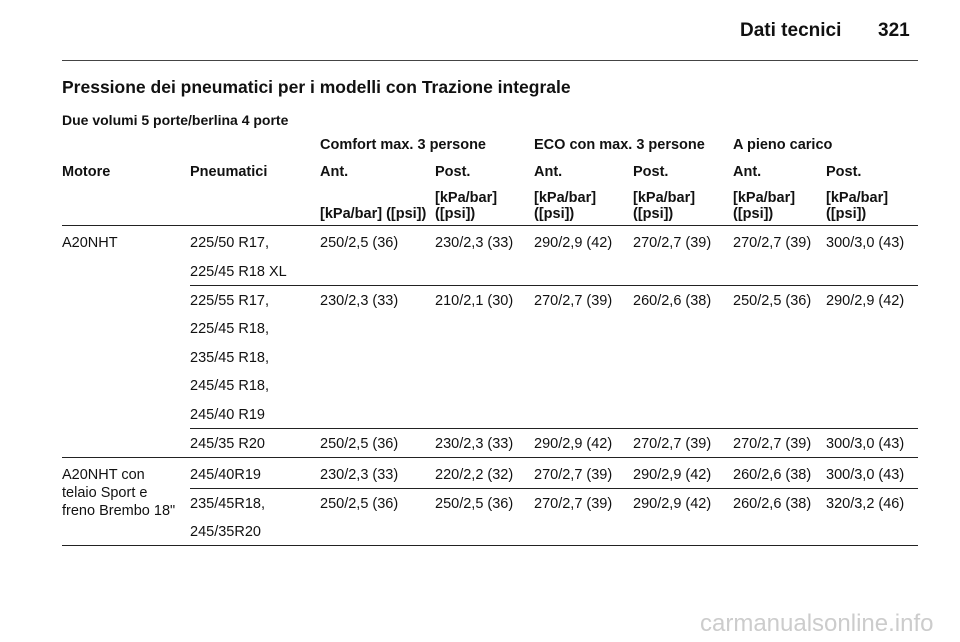 This screenshot has height=642, width=960. What do you see at coordinates (230, 243) in the screenshot?
I see `tyre: 225/50 R17,` at bounding box center [230, 243].